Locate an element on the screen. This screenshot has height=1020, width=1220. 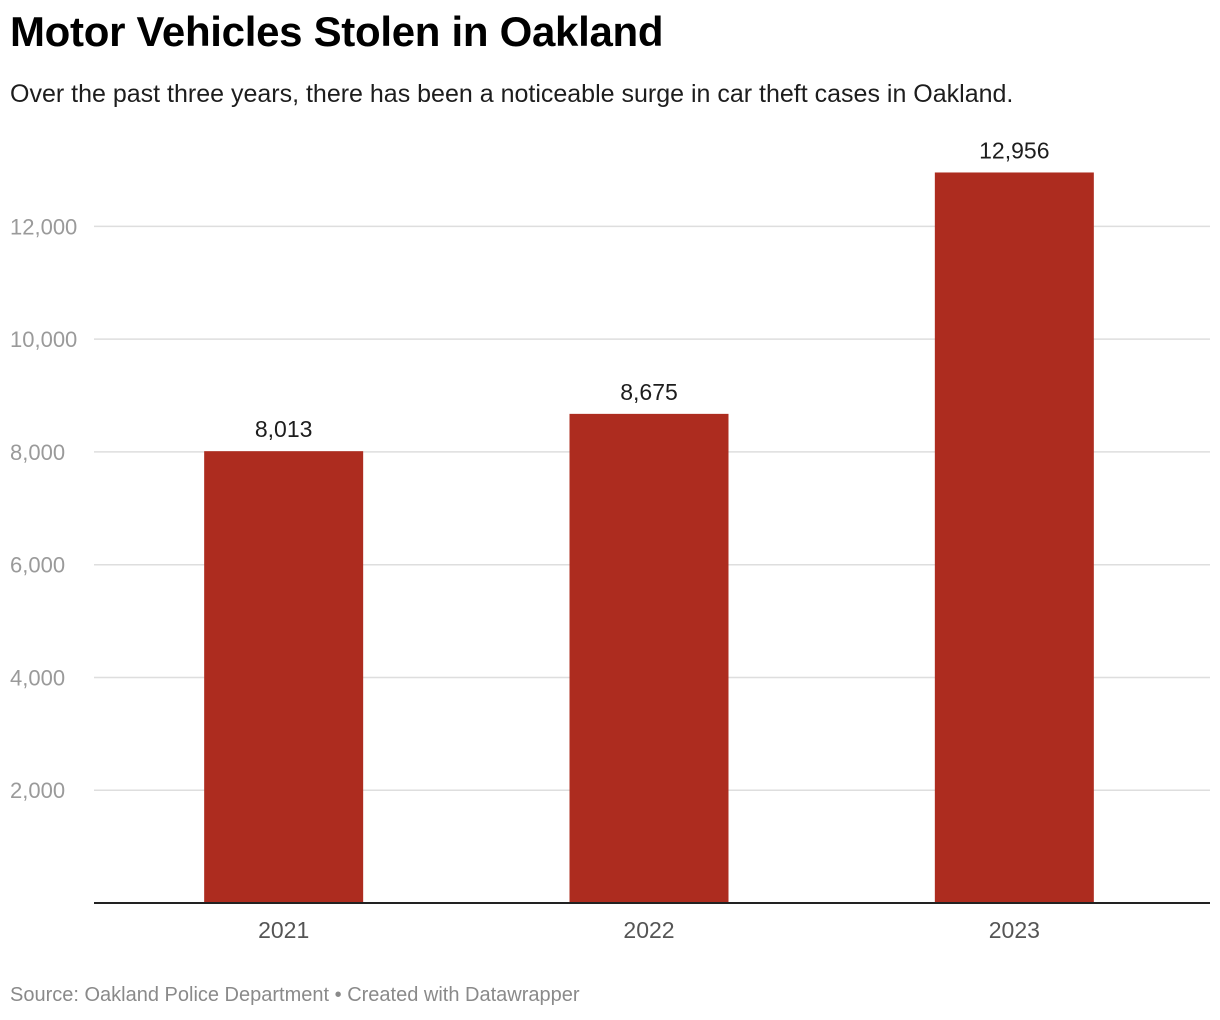
y-tick-label: 12,000 is located at coordinates (43, 226).